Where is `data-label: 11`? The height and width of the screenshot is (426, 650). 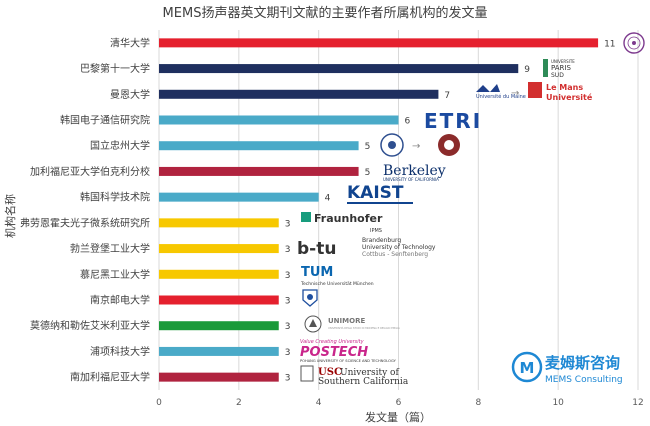 data-label: 11 is located at coordinates (609, 44).